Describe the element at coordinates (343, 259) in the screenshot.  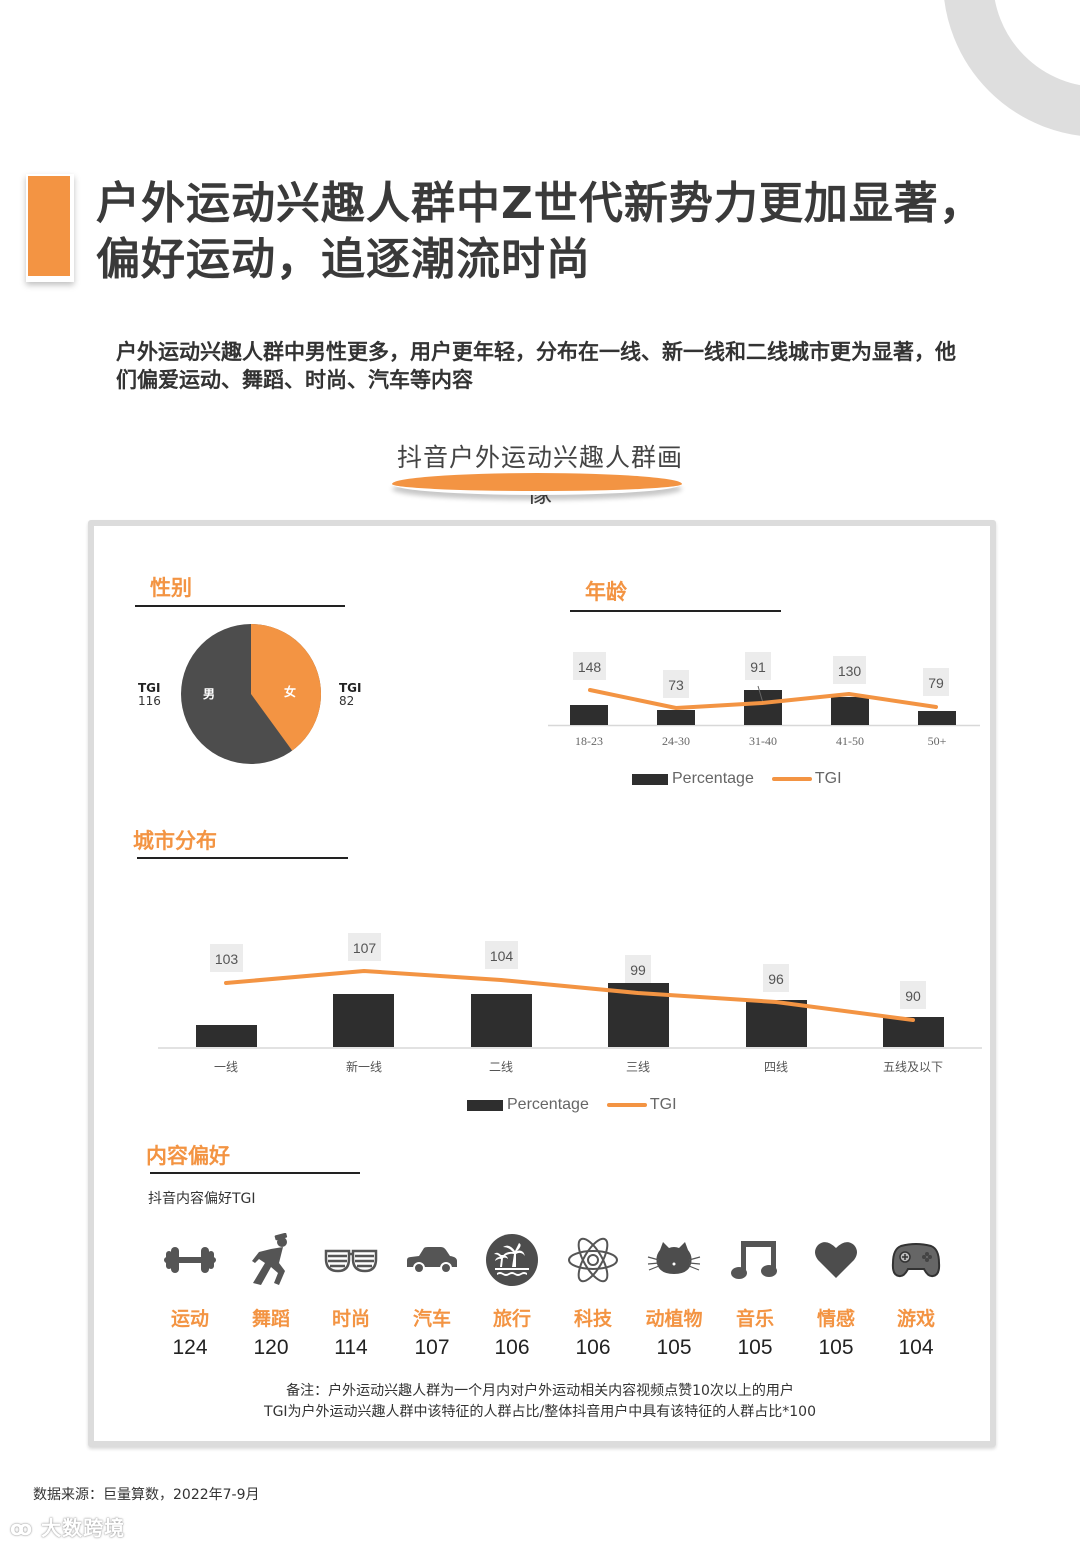
I see `title-line-2: 偏好运动，追逐潮流时尚` at that location.